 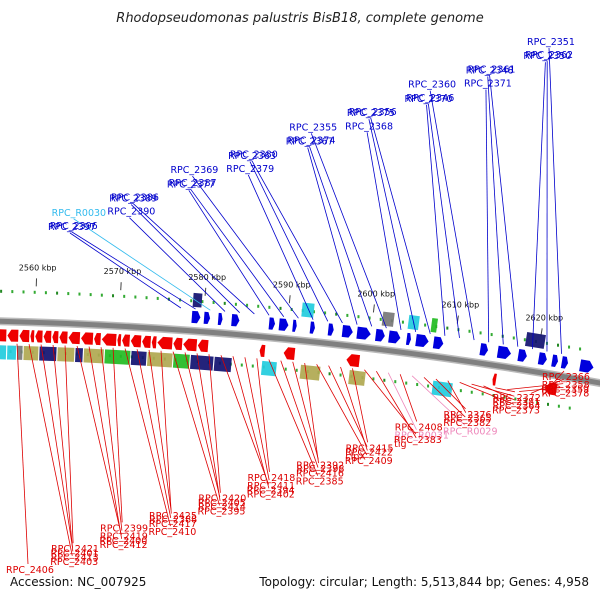 What do you see at coordinates (79, 213) in the screenshot?
I see `rna-gene-label: RPC_R0030` at bounding box center [79, 213].